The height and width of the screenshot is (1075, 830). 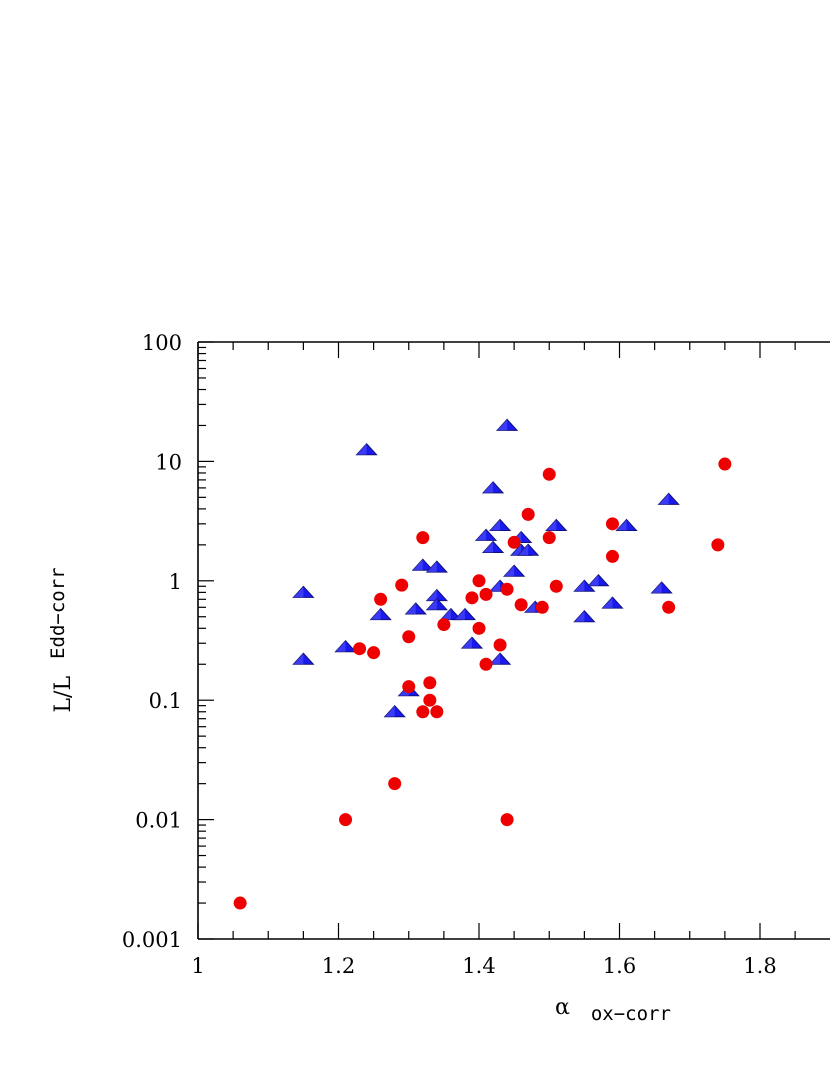 I want to click on x-axis-title: α ox−corr, so click(x=613, y=1010).